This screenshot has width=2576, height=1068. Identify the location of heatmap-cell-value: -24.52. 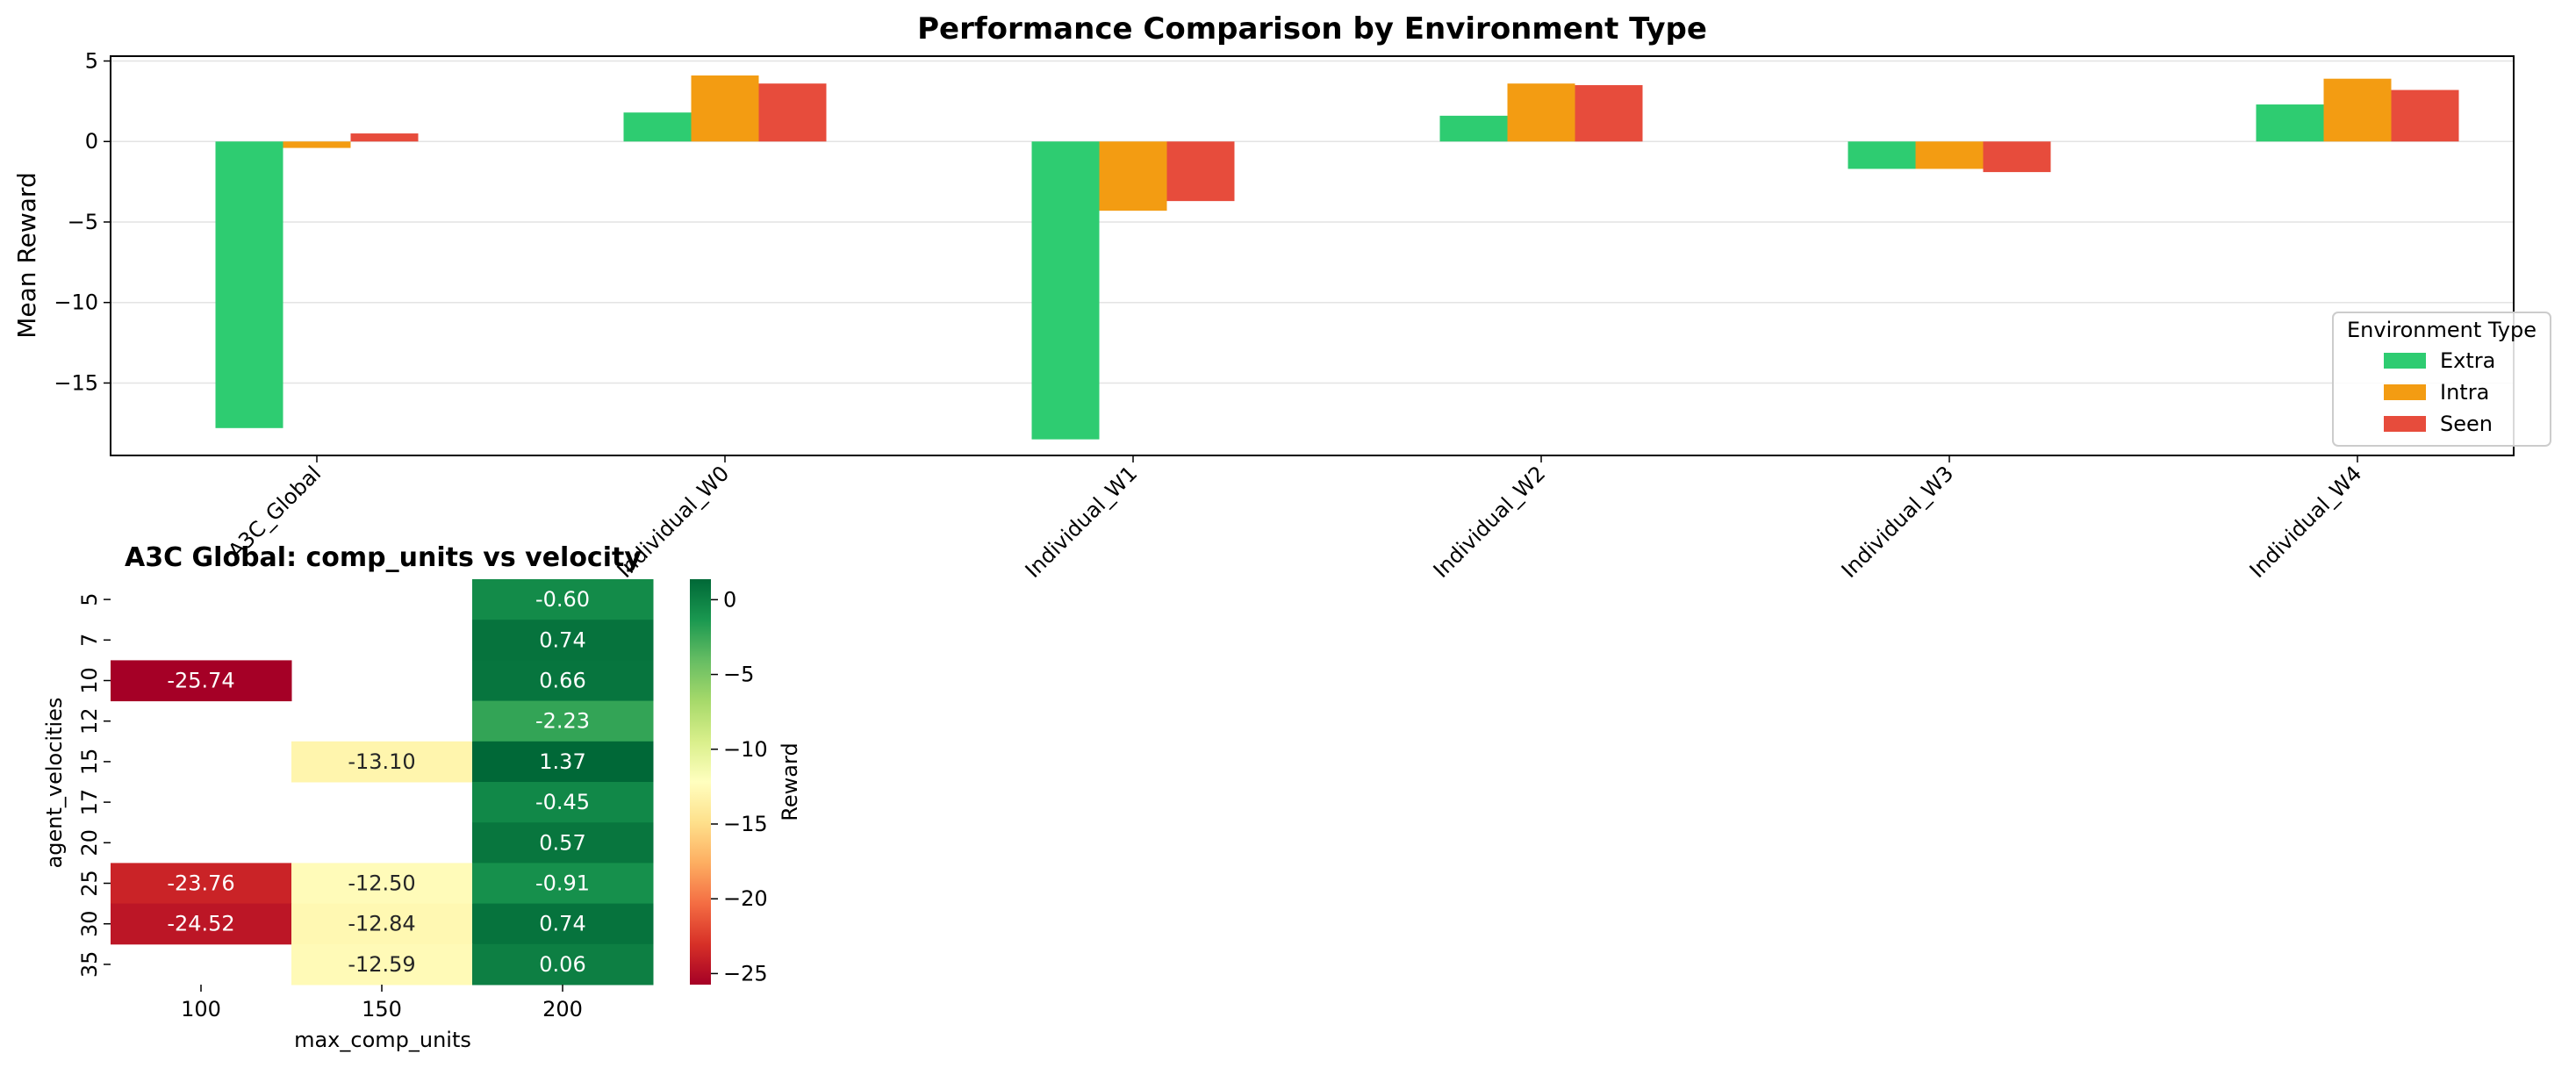
(201, 924).